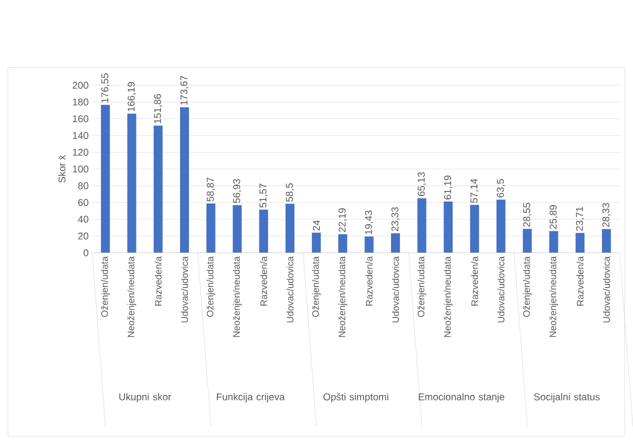 The image size is (633, 442). I want to click on data-label: 58,87, so click(210, 190).